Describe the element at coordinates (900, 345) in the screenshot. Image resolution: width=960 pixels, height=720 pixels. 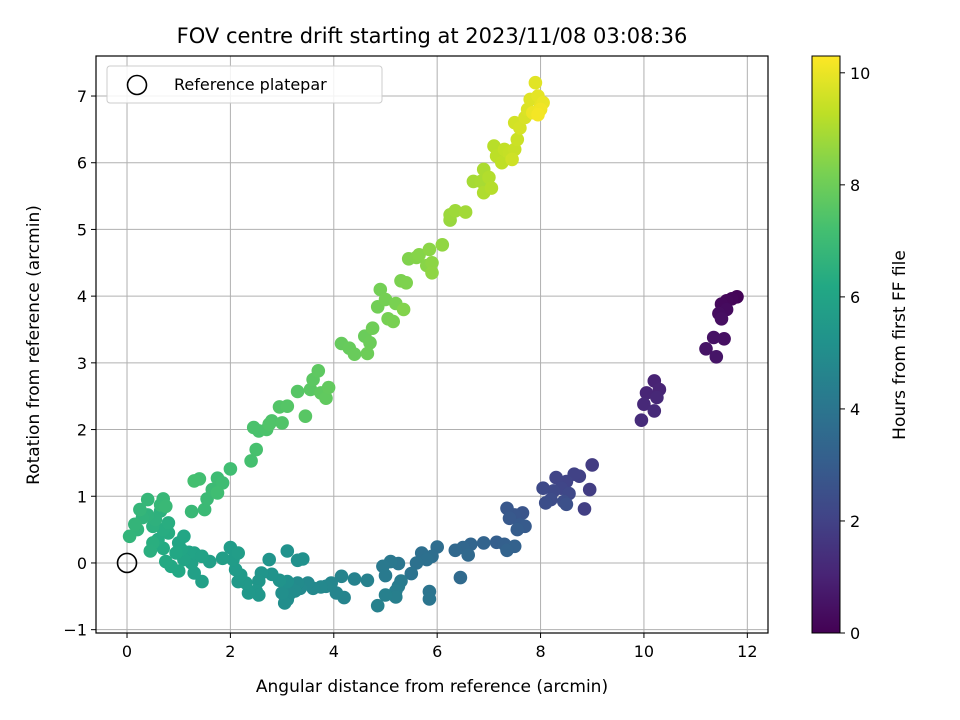
I see `colorbar-label: Hours from first FF file` at that location.